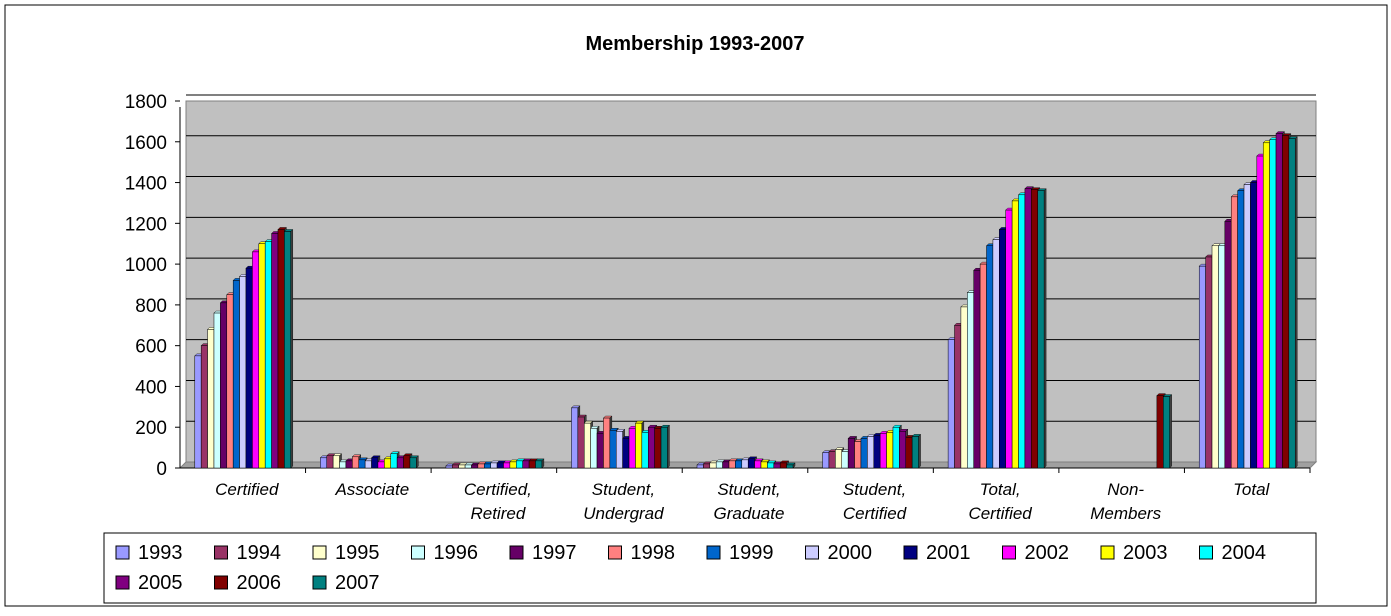 The height and width of the screenshot is (616, 1391). I want to click on y-tick-label: 1800, so click(146, 102).